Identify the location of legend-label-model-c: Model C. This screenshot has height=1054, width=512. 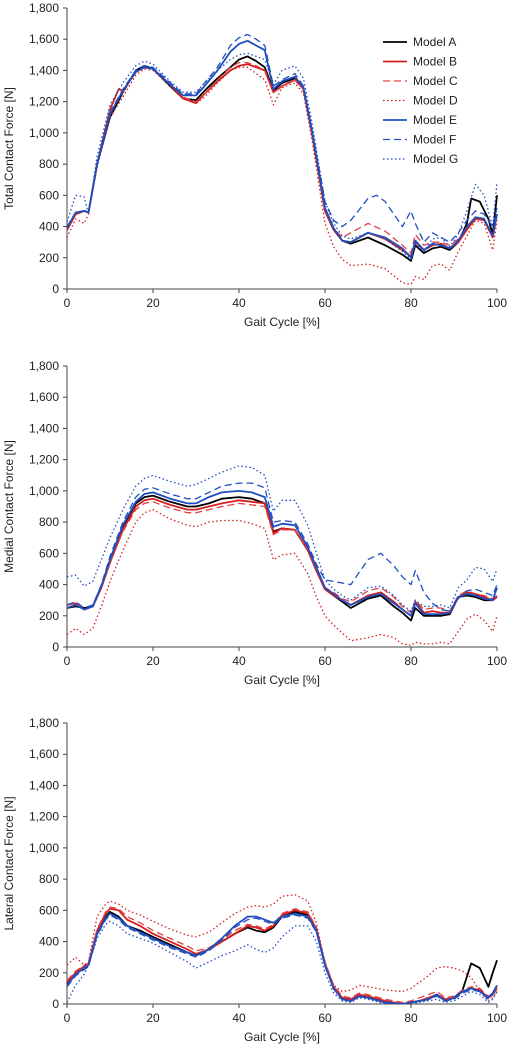
(435, 81).